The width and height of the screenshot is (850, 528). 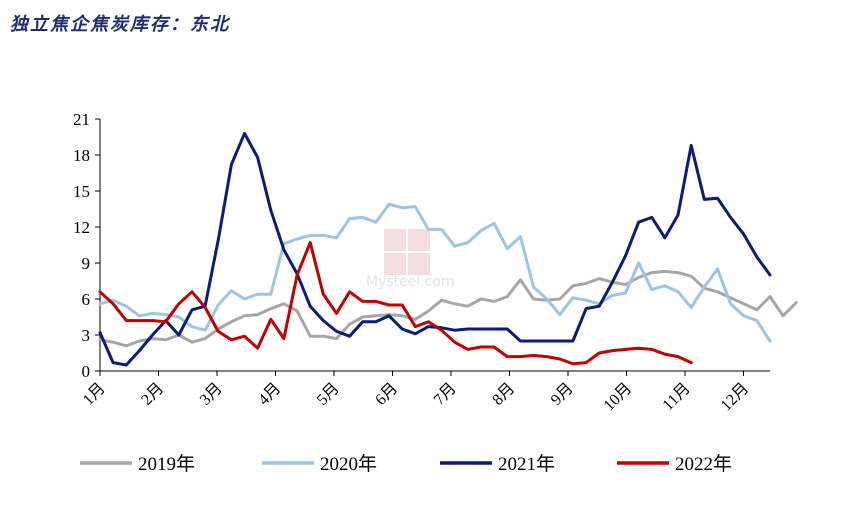 What do you see at coordinates (152, 394) in the screenshot?
I see `x-tick-label: 2月` at bounding box center [152, 394].